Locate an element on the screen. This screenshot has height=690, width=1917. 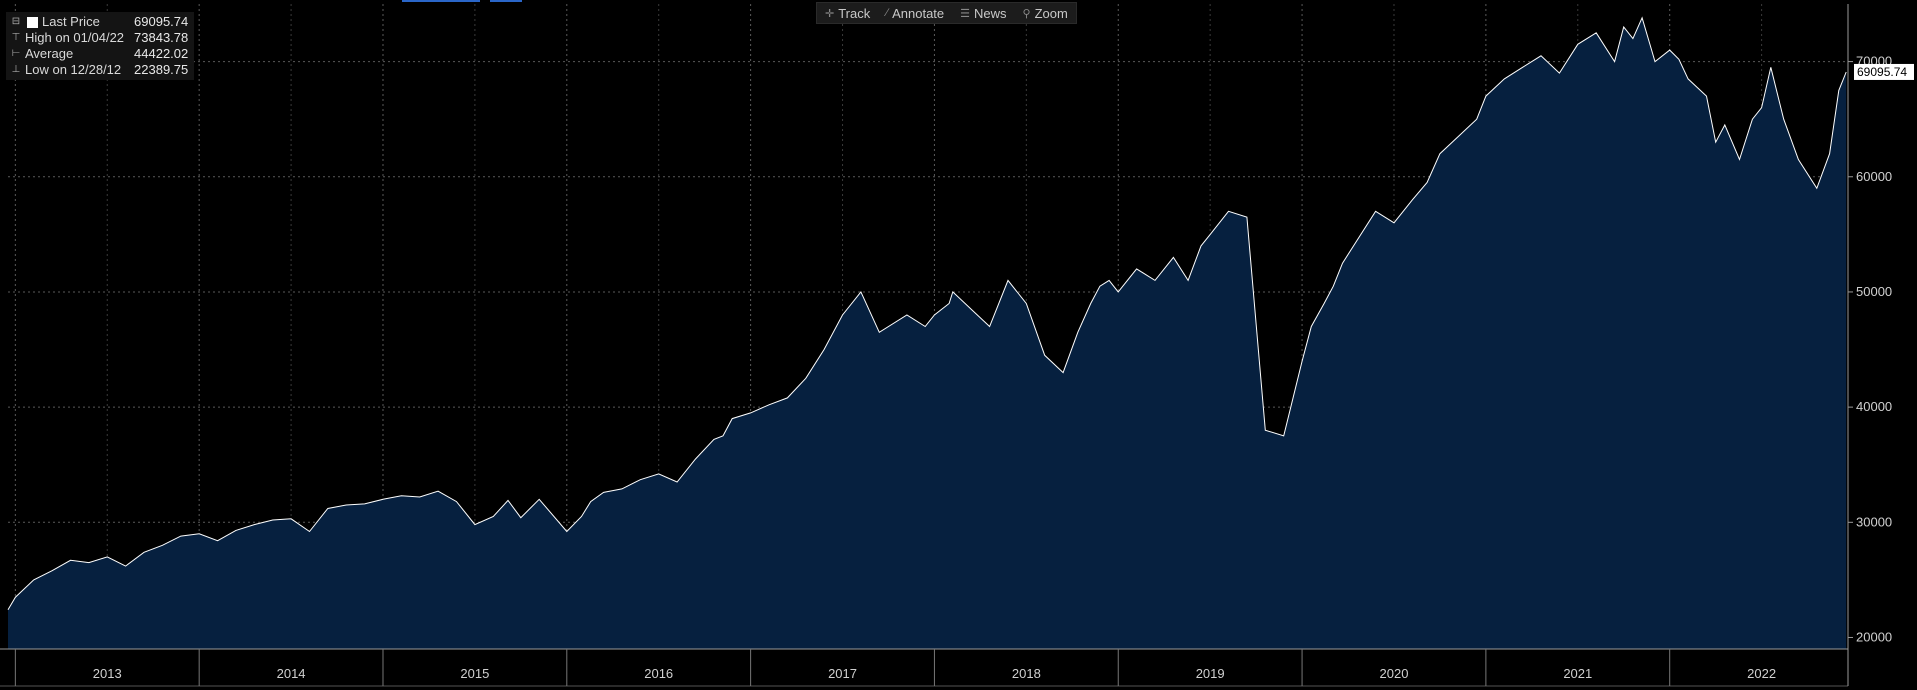
x-tick-label: 2017 is located at coordinates (842, 673).